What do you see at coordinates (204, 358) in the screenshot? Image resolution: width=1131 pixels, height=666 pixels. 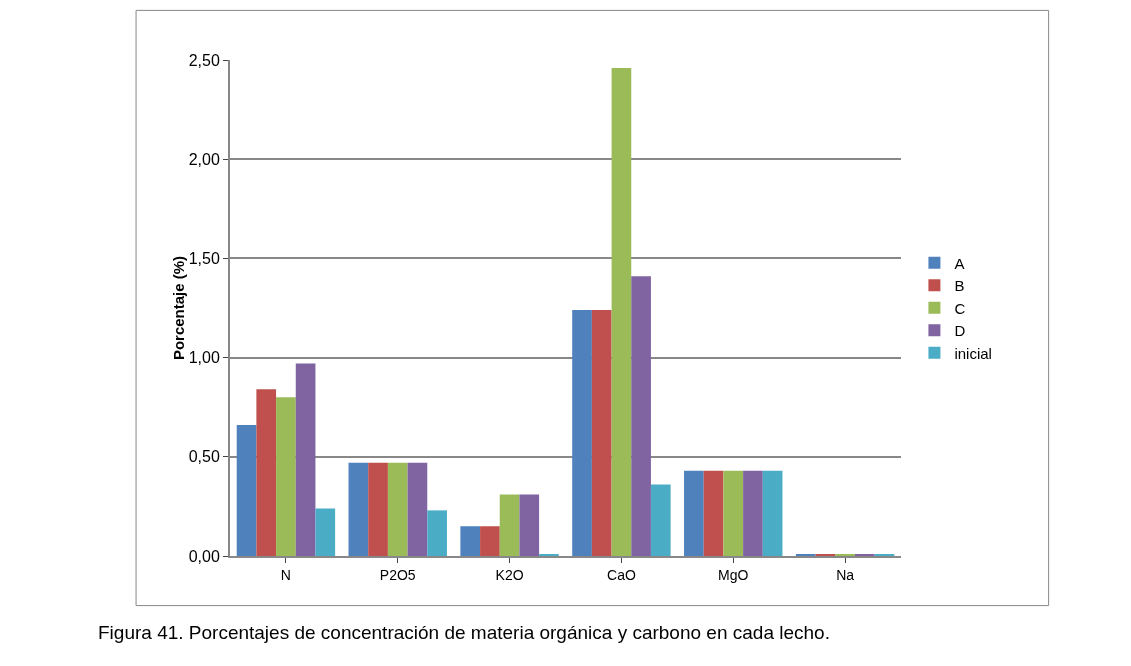 I see `y-tick-label: 1,00` at bounding box center [204, 358].